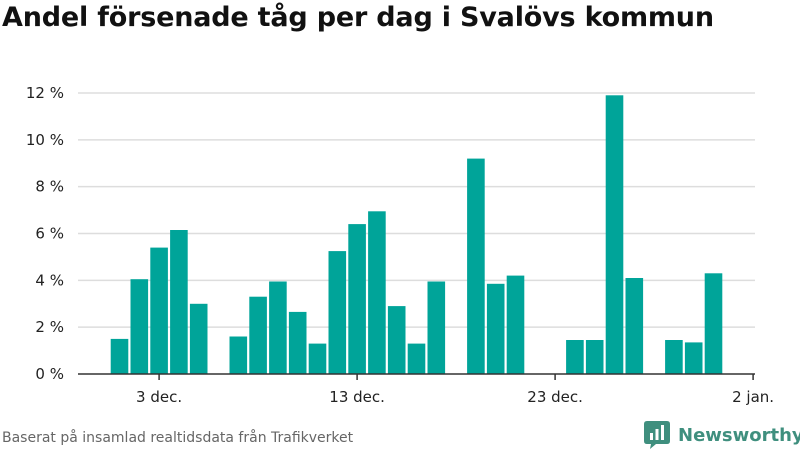  What do you see at coordinates (49, 327) in the screenshot?
I see `y-tick-label: 2 %` at bounding box center [49, 327].